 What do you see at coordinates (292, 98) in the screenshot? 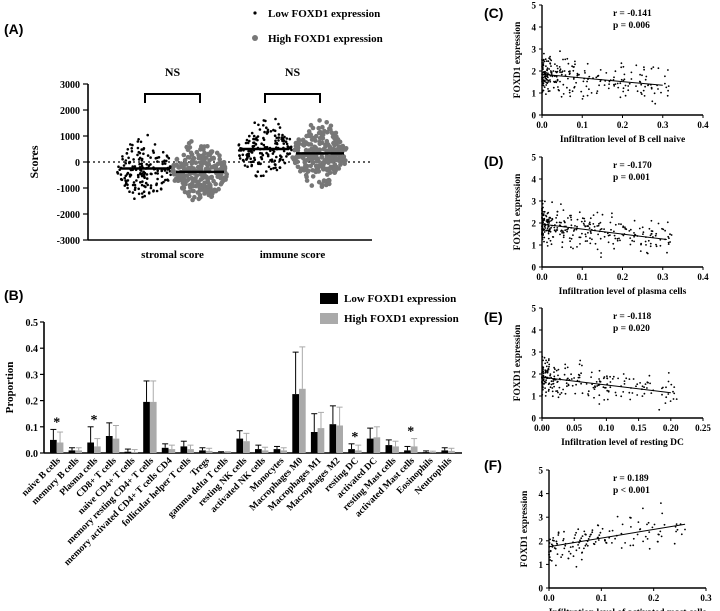
I see `significance-bracket` at bounding box center [292, 98].